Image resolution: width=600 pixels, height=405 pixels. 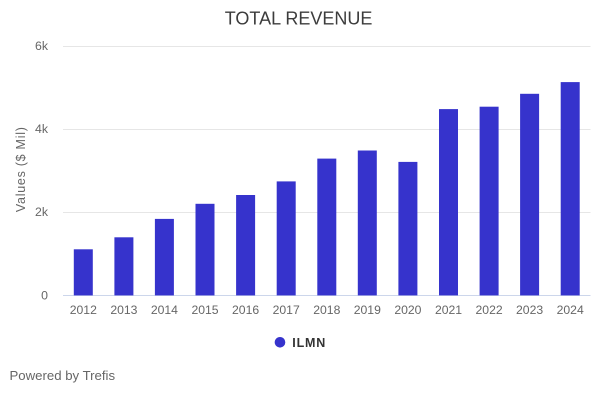 I want to click on svg-text: TOTAL REVENUE, so click(x=299, y=18).